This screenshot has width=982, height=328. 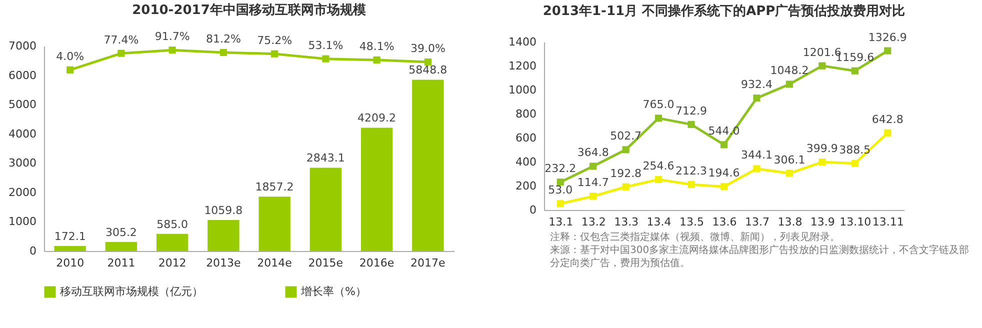 What do you see at coordinates (70, 56) in the screenshot?
I see `data-label: 4.0%` at bounding box center [70, 56].